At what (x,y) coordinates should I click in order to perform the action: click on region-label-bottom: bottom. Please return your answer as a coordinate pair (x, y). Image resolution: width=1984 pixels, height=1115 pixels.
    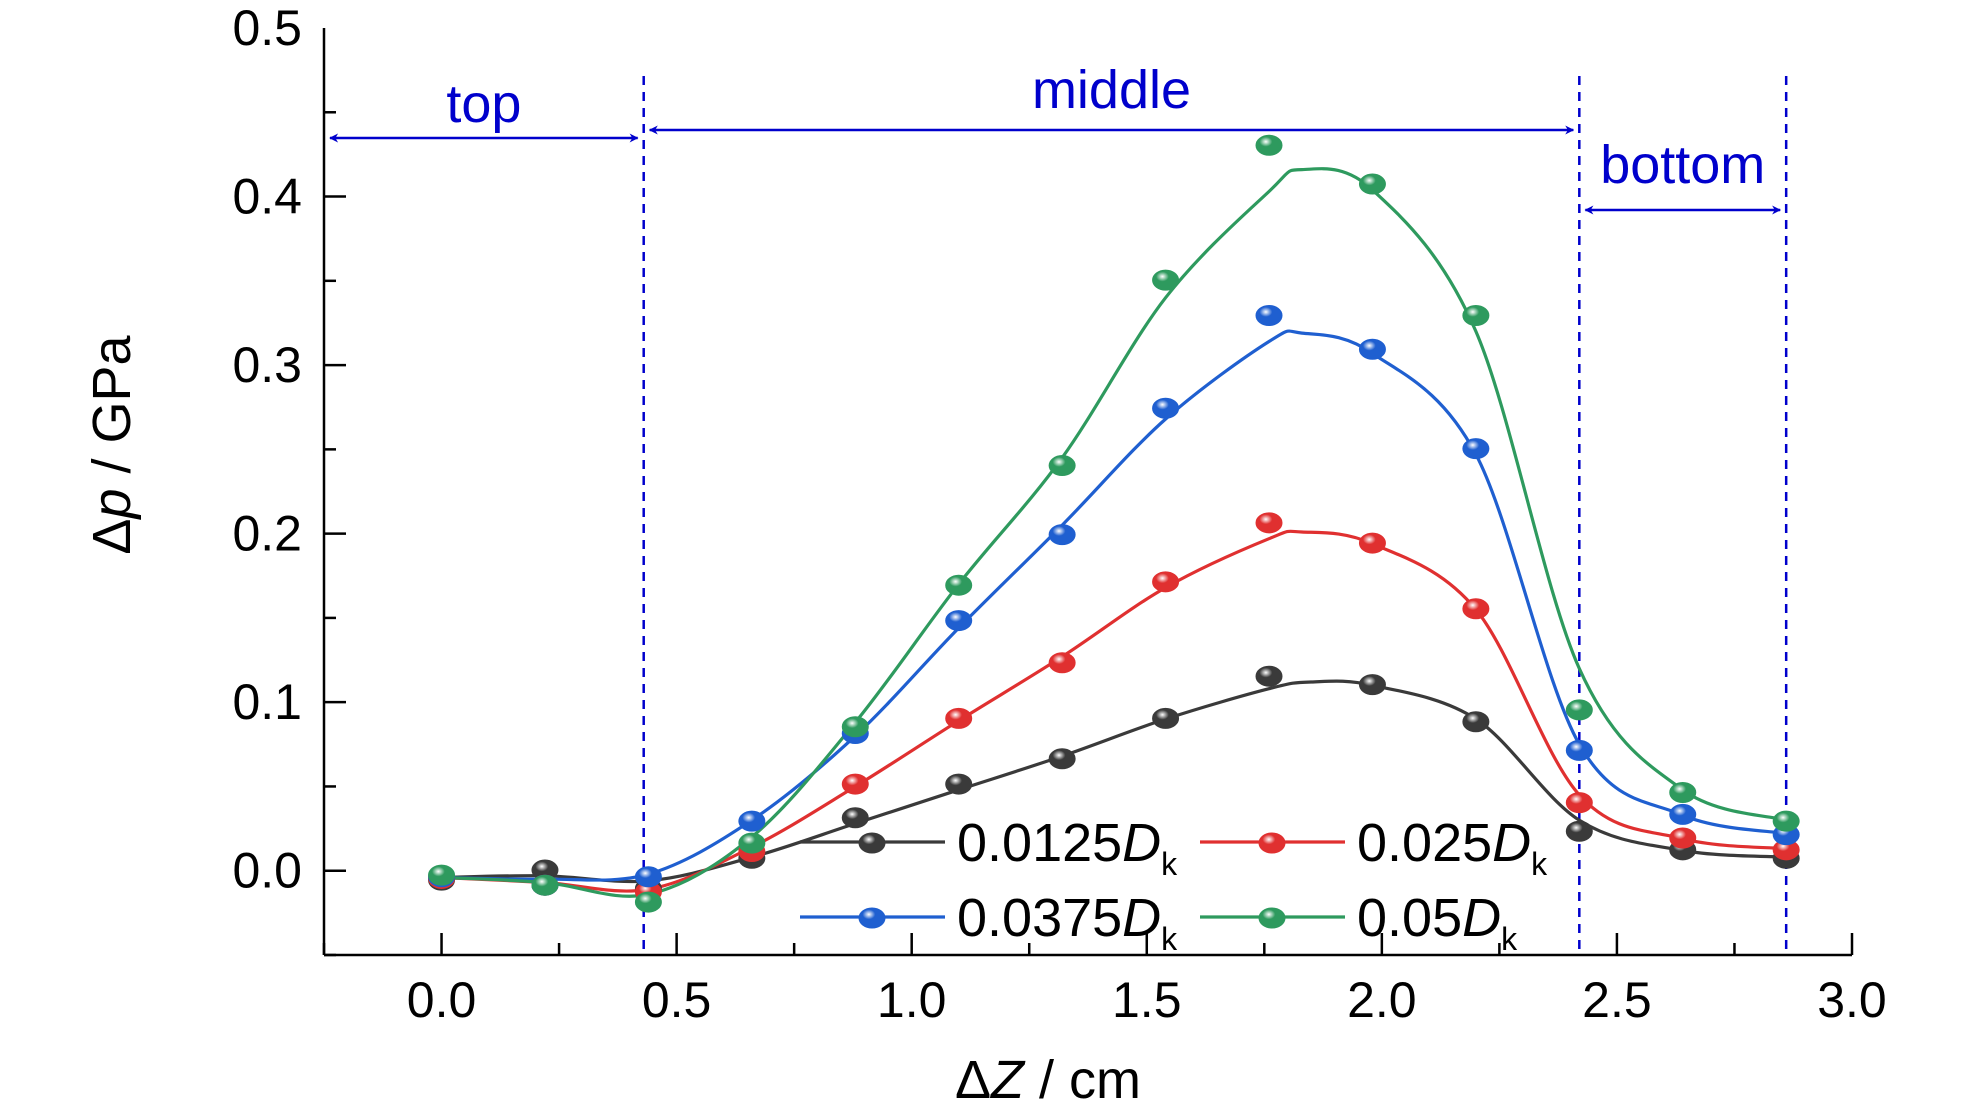
    Looking at the image, I should click on (1682, 165).